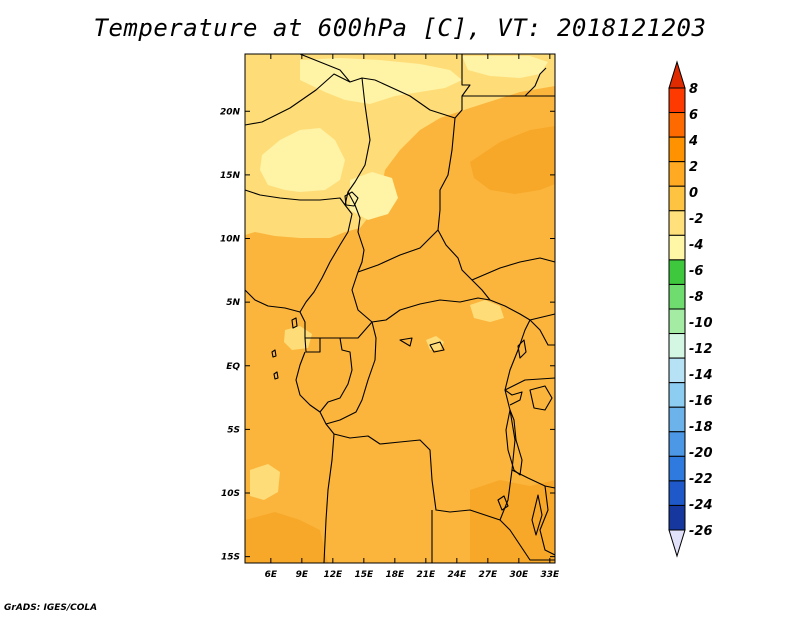  What do you see at coordinates (701, 505) in the screenshot?
I see `colorbar-label: -24` at bounding box center [701, 505].